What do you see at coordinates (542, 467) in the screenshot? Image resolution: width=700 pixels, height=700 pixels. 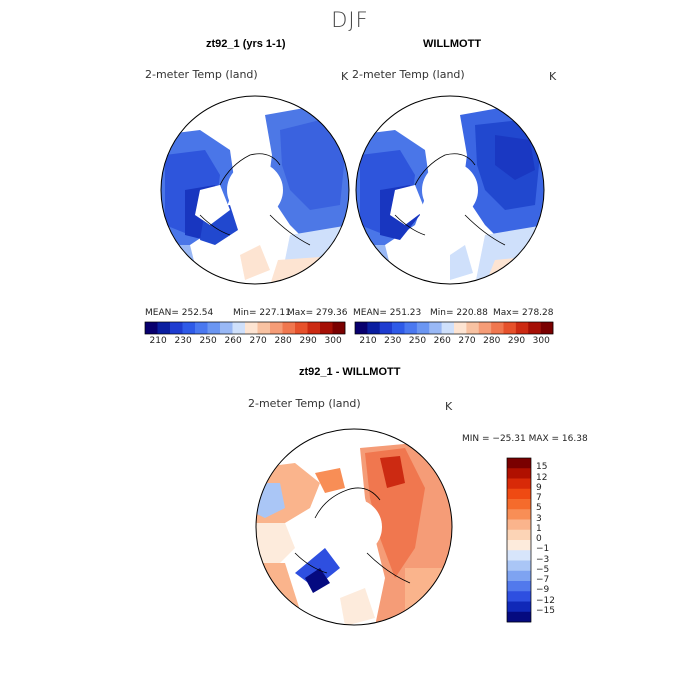 I see `colorbar-tick-label: 15` at bounding box center [542, 467].